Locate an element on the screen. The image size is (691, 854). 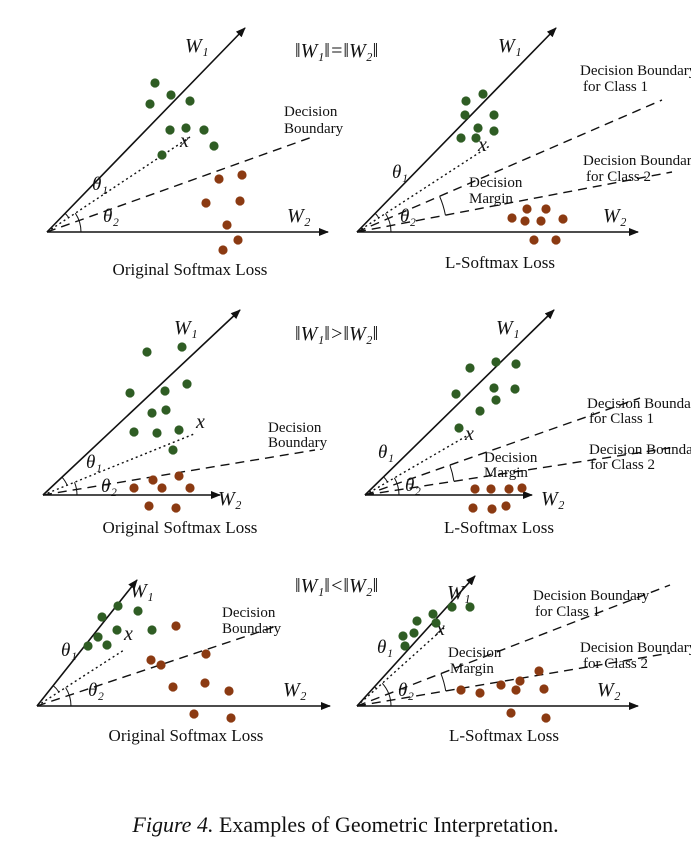
figure-caption-label: Figure 4. is located at coordinates (173, 824).